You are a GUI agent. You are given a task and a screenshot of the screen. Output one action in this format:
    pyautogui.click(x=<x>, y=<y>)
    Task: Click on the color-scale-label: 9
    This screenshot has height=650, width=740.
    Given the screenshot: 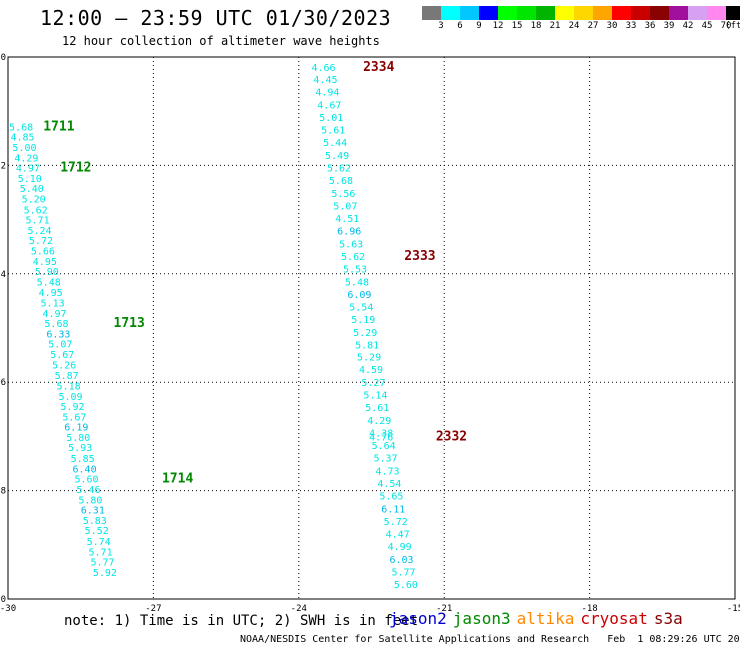 What is the action you would take?
    pyautogui.click(x=479, y=26)
    